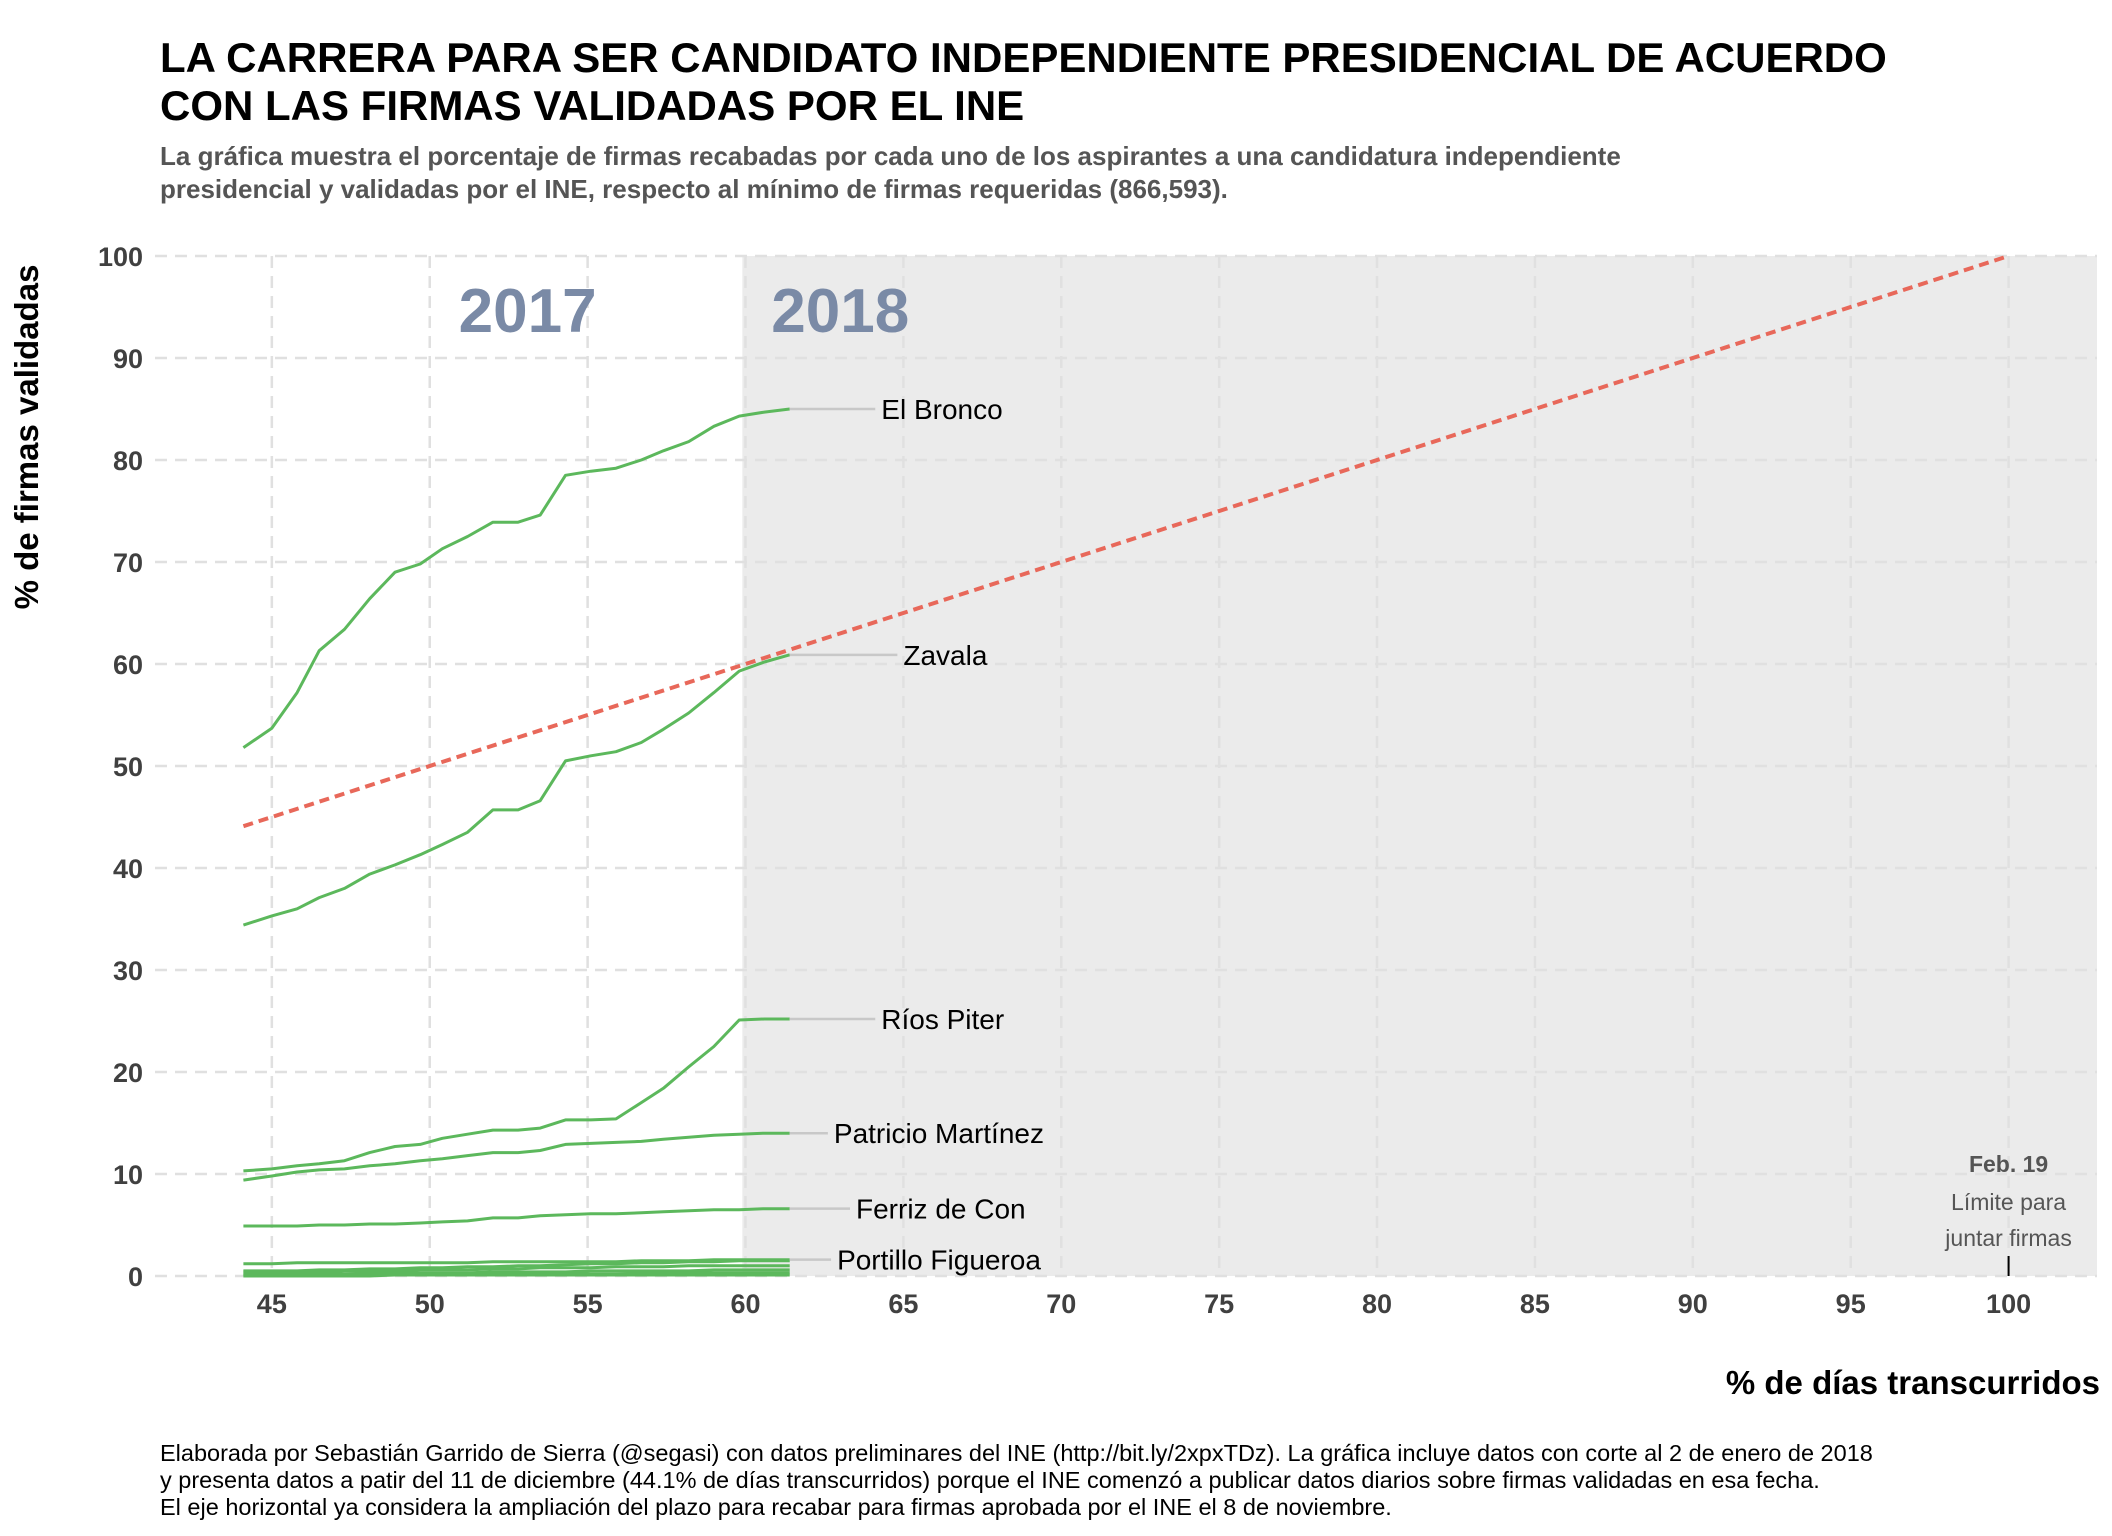 This screenshot has height=1536, width=2112. What do you see at coordinates (128, 665) in the screenshot?
I see `y-tick-label-60: 60` at bounding box center [128, 665].